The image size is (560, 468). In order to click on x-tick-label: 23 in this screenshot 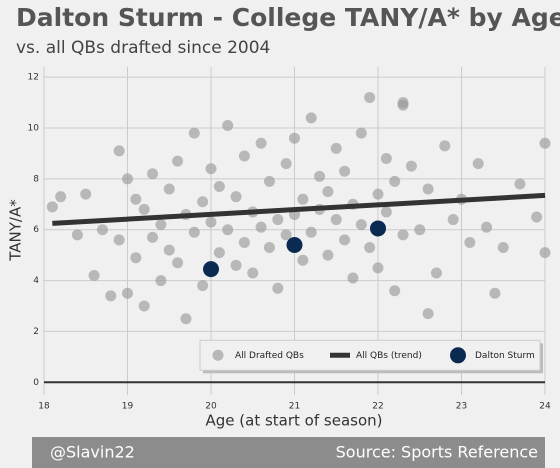, I will do `click(461, 407)`.